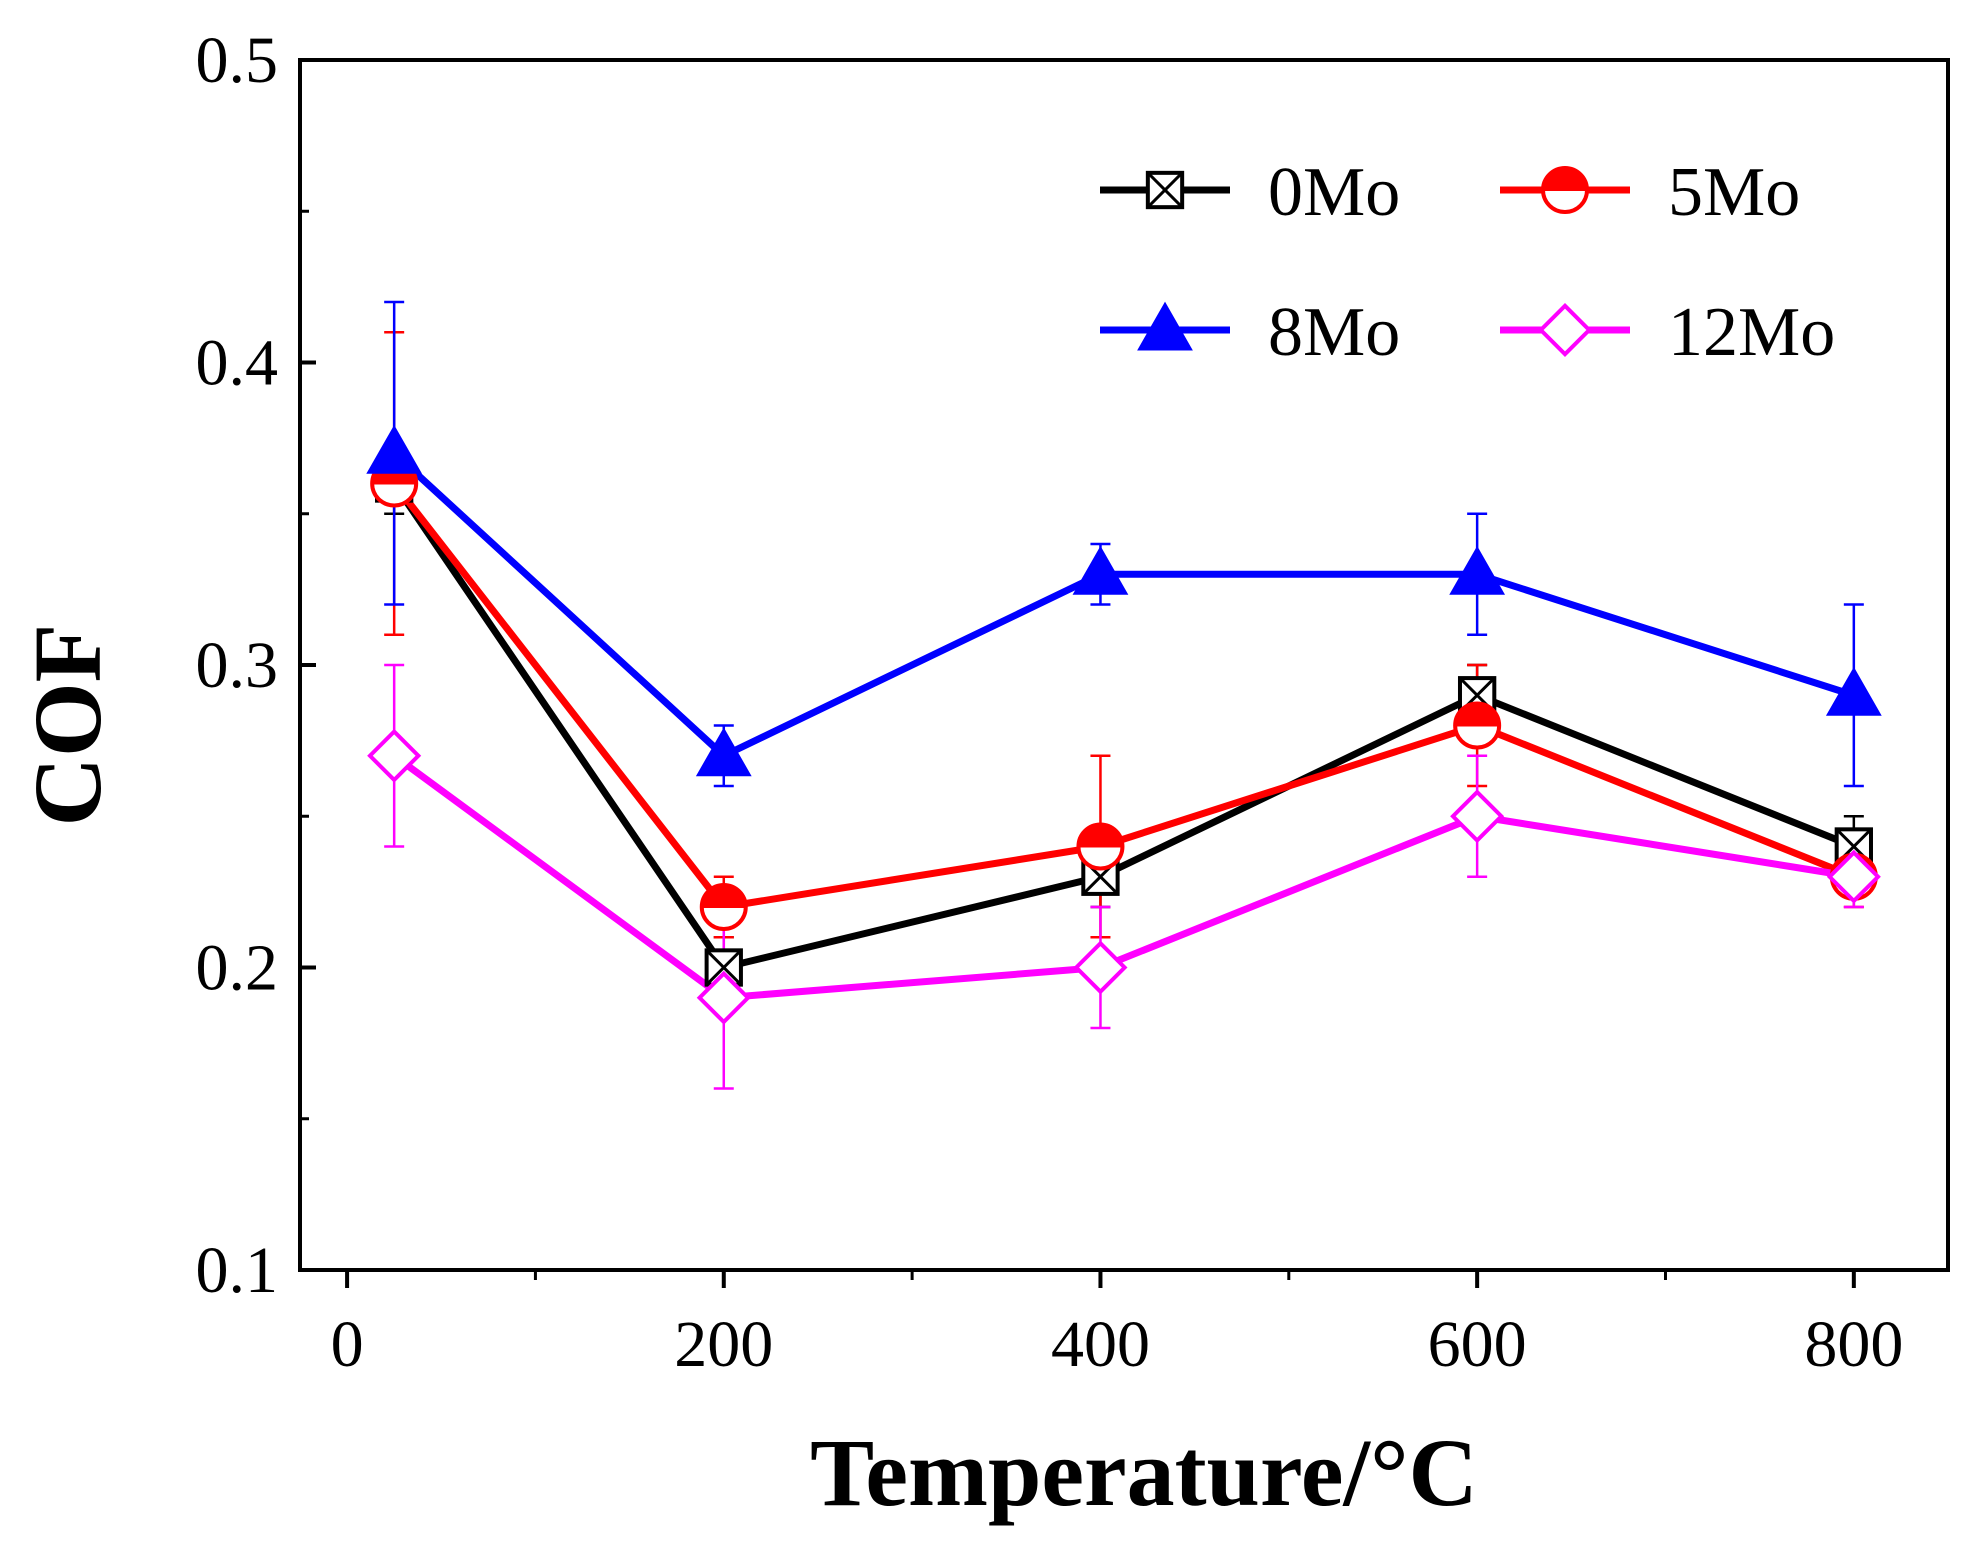 The height and width of the screenshot is (1560, 1980). Describe the element at coordinates (1650, 192) in the screenshot. I see `legend-item-5Mo: 5Mo` at that location.